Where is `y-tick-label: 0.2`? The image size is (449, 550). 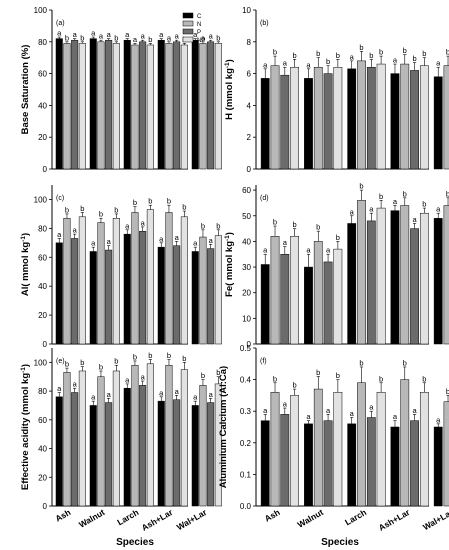 y-tick-label: 0.2 is located at coordinates (246, 443).